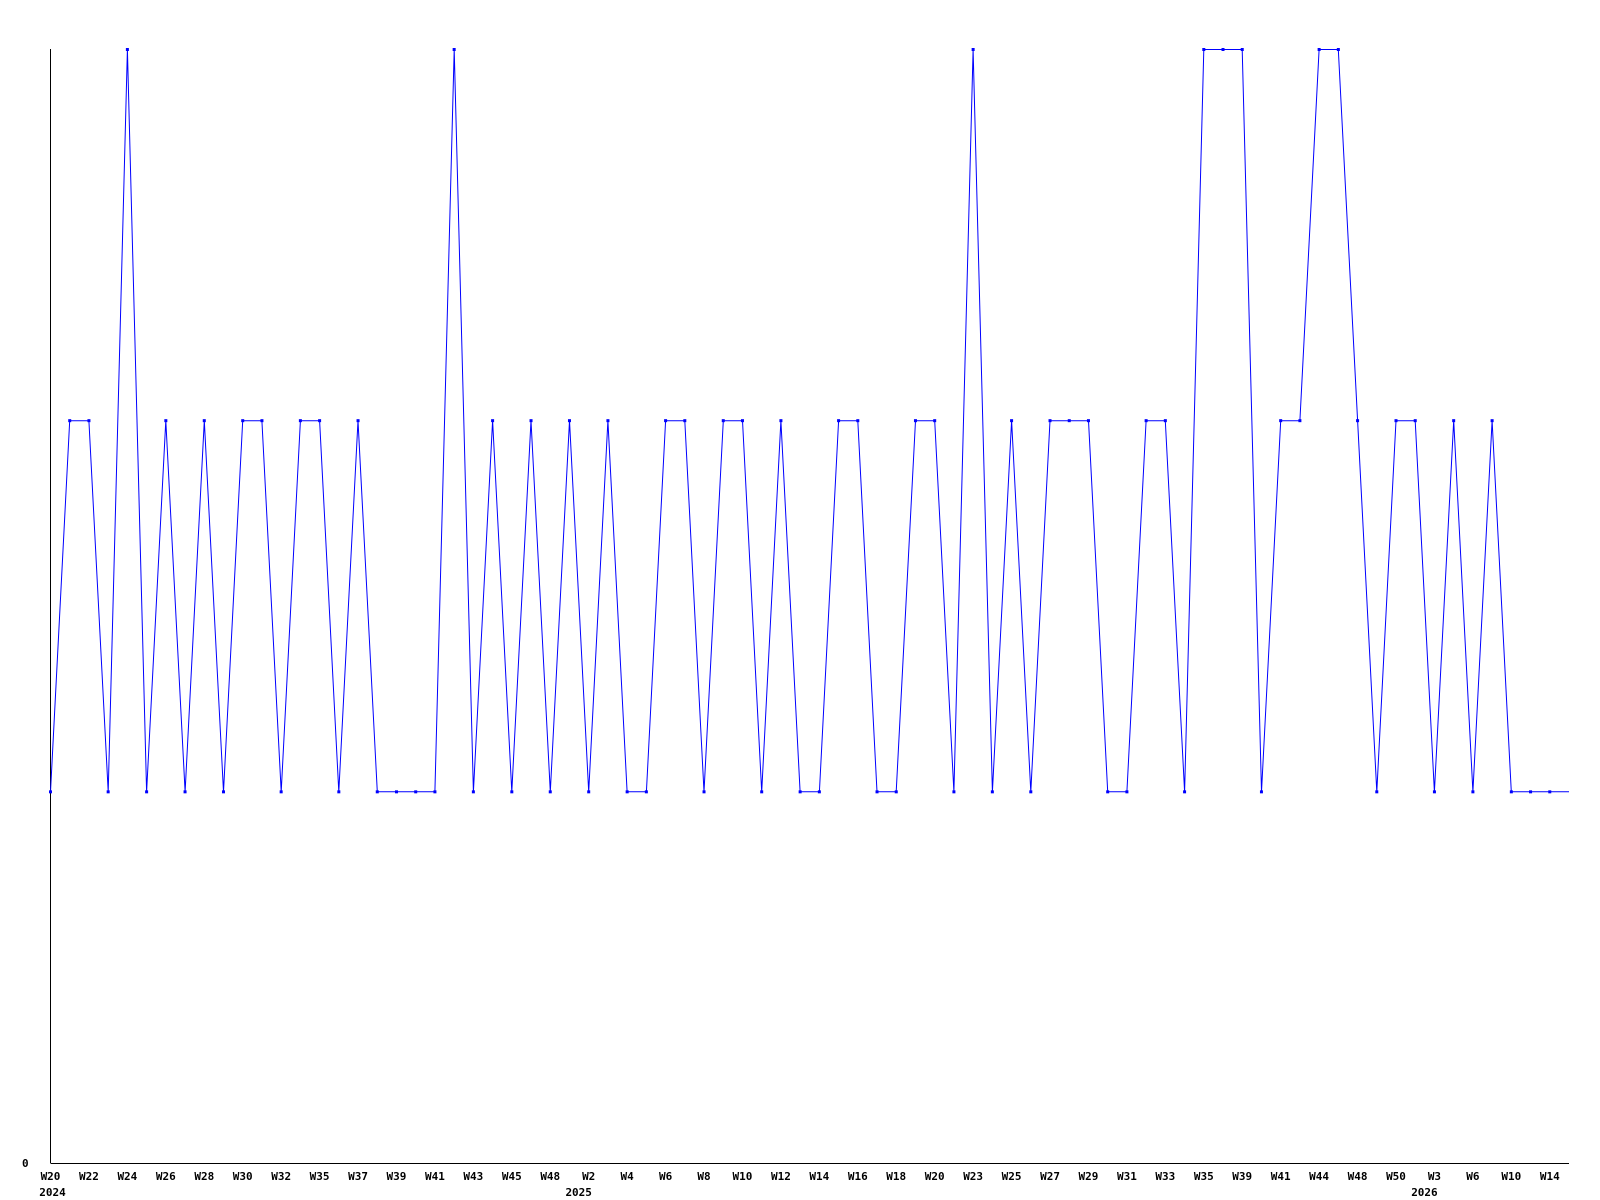  What do you see at coordinates (703, 1176) in the screenshot?
I see `x-tick-label: W8` at bounding box center [703, 1176].